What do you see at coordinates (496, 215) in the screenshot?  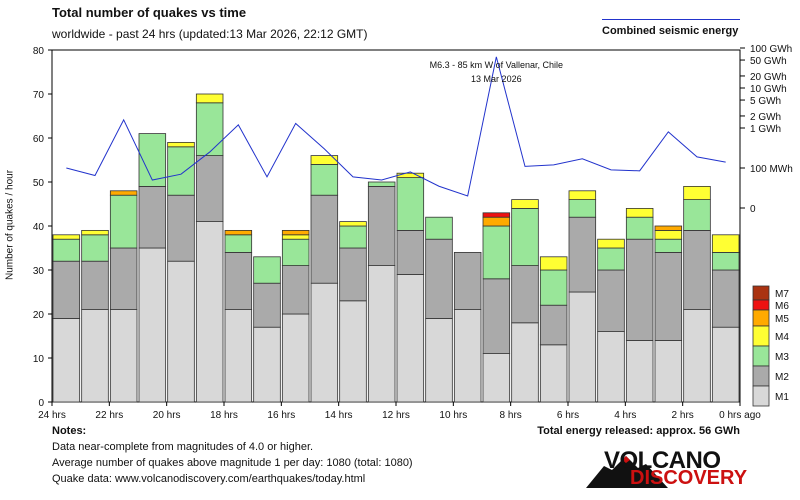 I see `bar-segment-m6` at bounding box center [496, 215].